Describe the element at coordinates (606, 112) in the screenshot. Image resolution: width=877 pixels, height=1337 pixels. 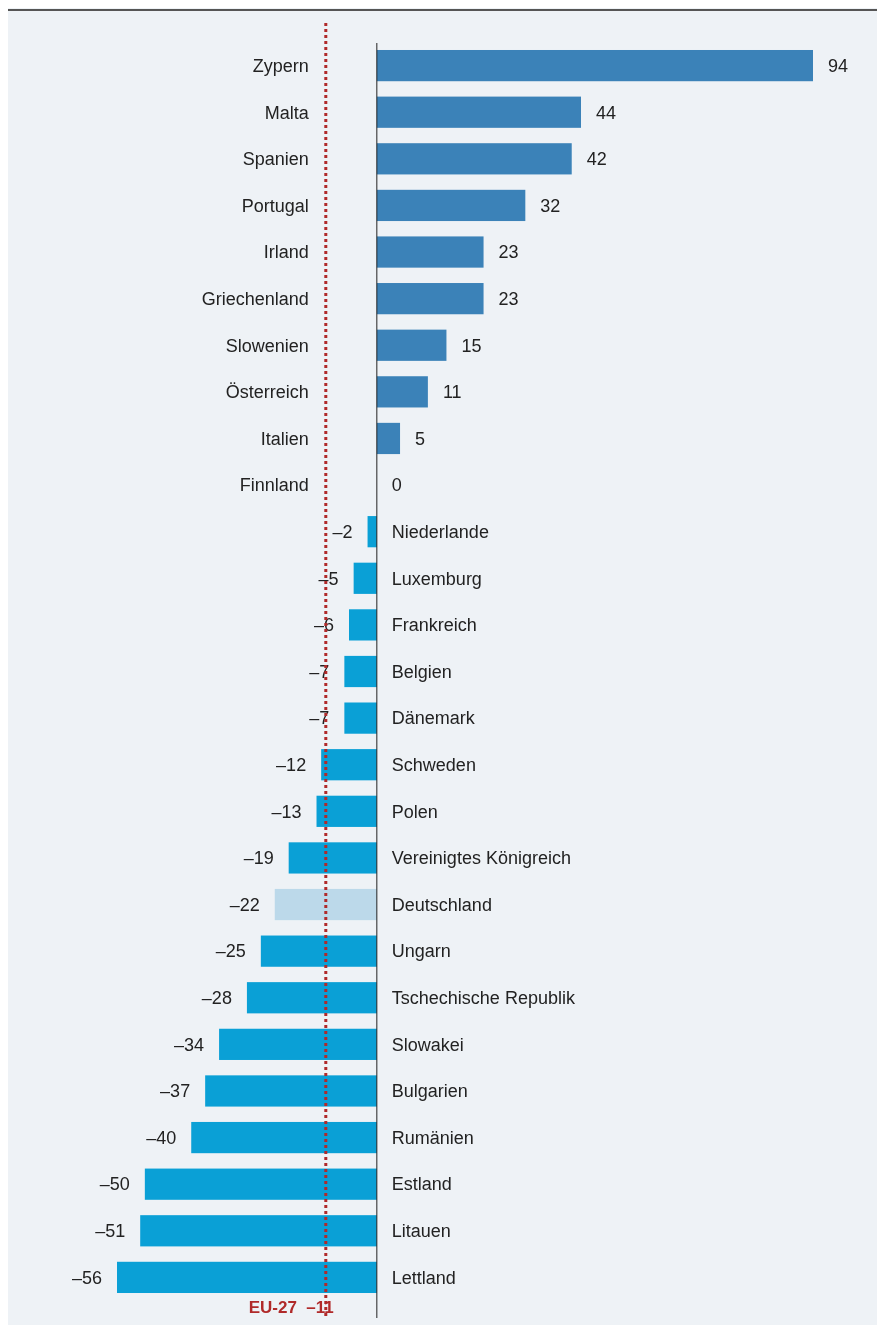
I see `data-label: 44` at that location.